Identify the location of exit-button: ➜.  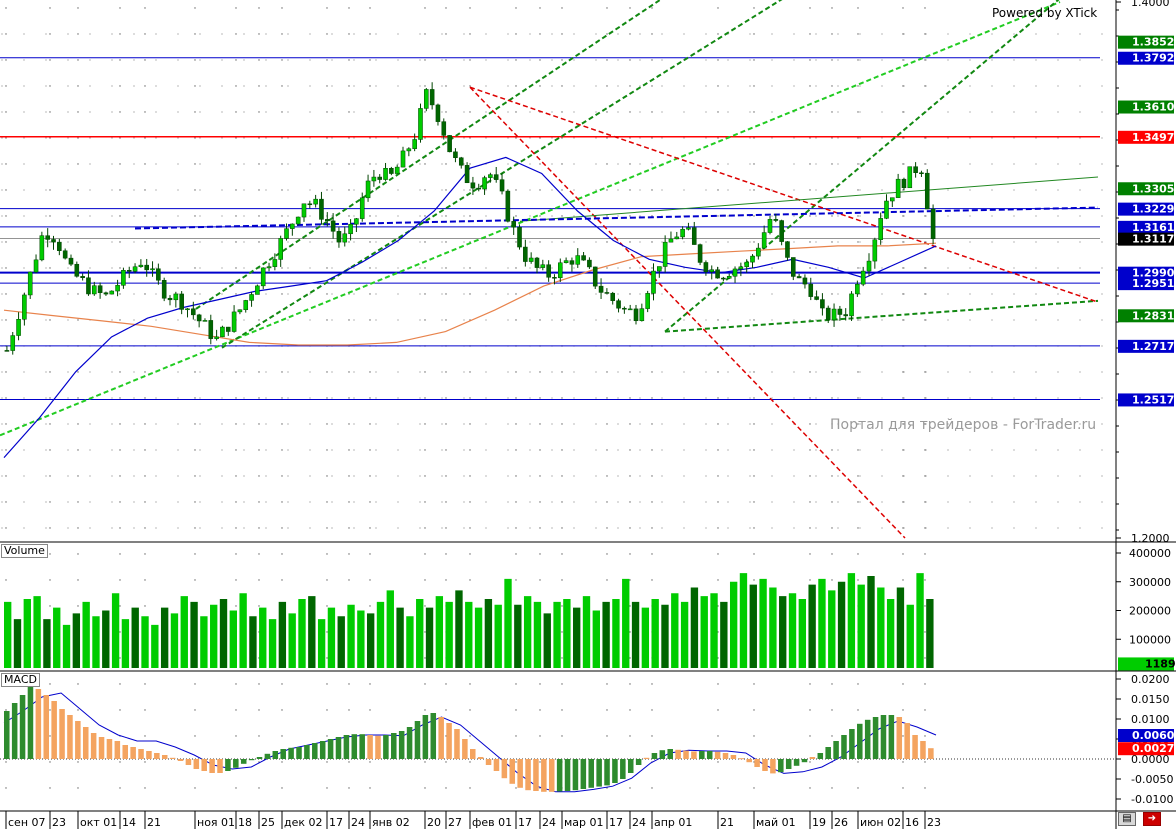
(1152, 819).